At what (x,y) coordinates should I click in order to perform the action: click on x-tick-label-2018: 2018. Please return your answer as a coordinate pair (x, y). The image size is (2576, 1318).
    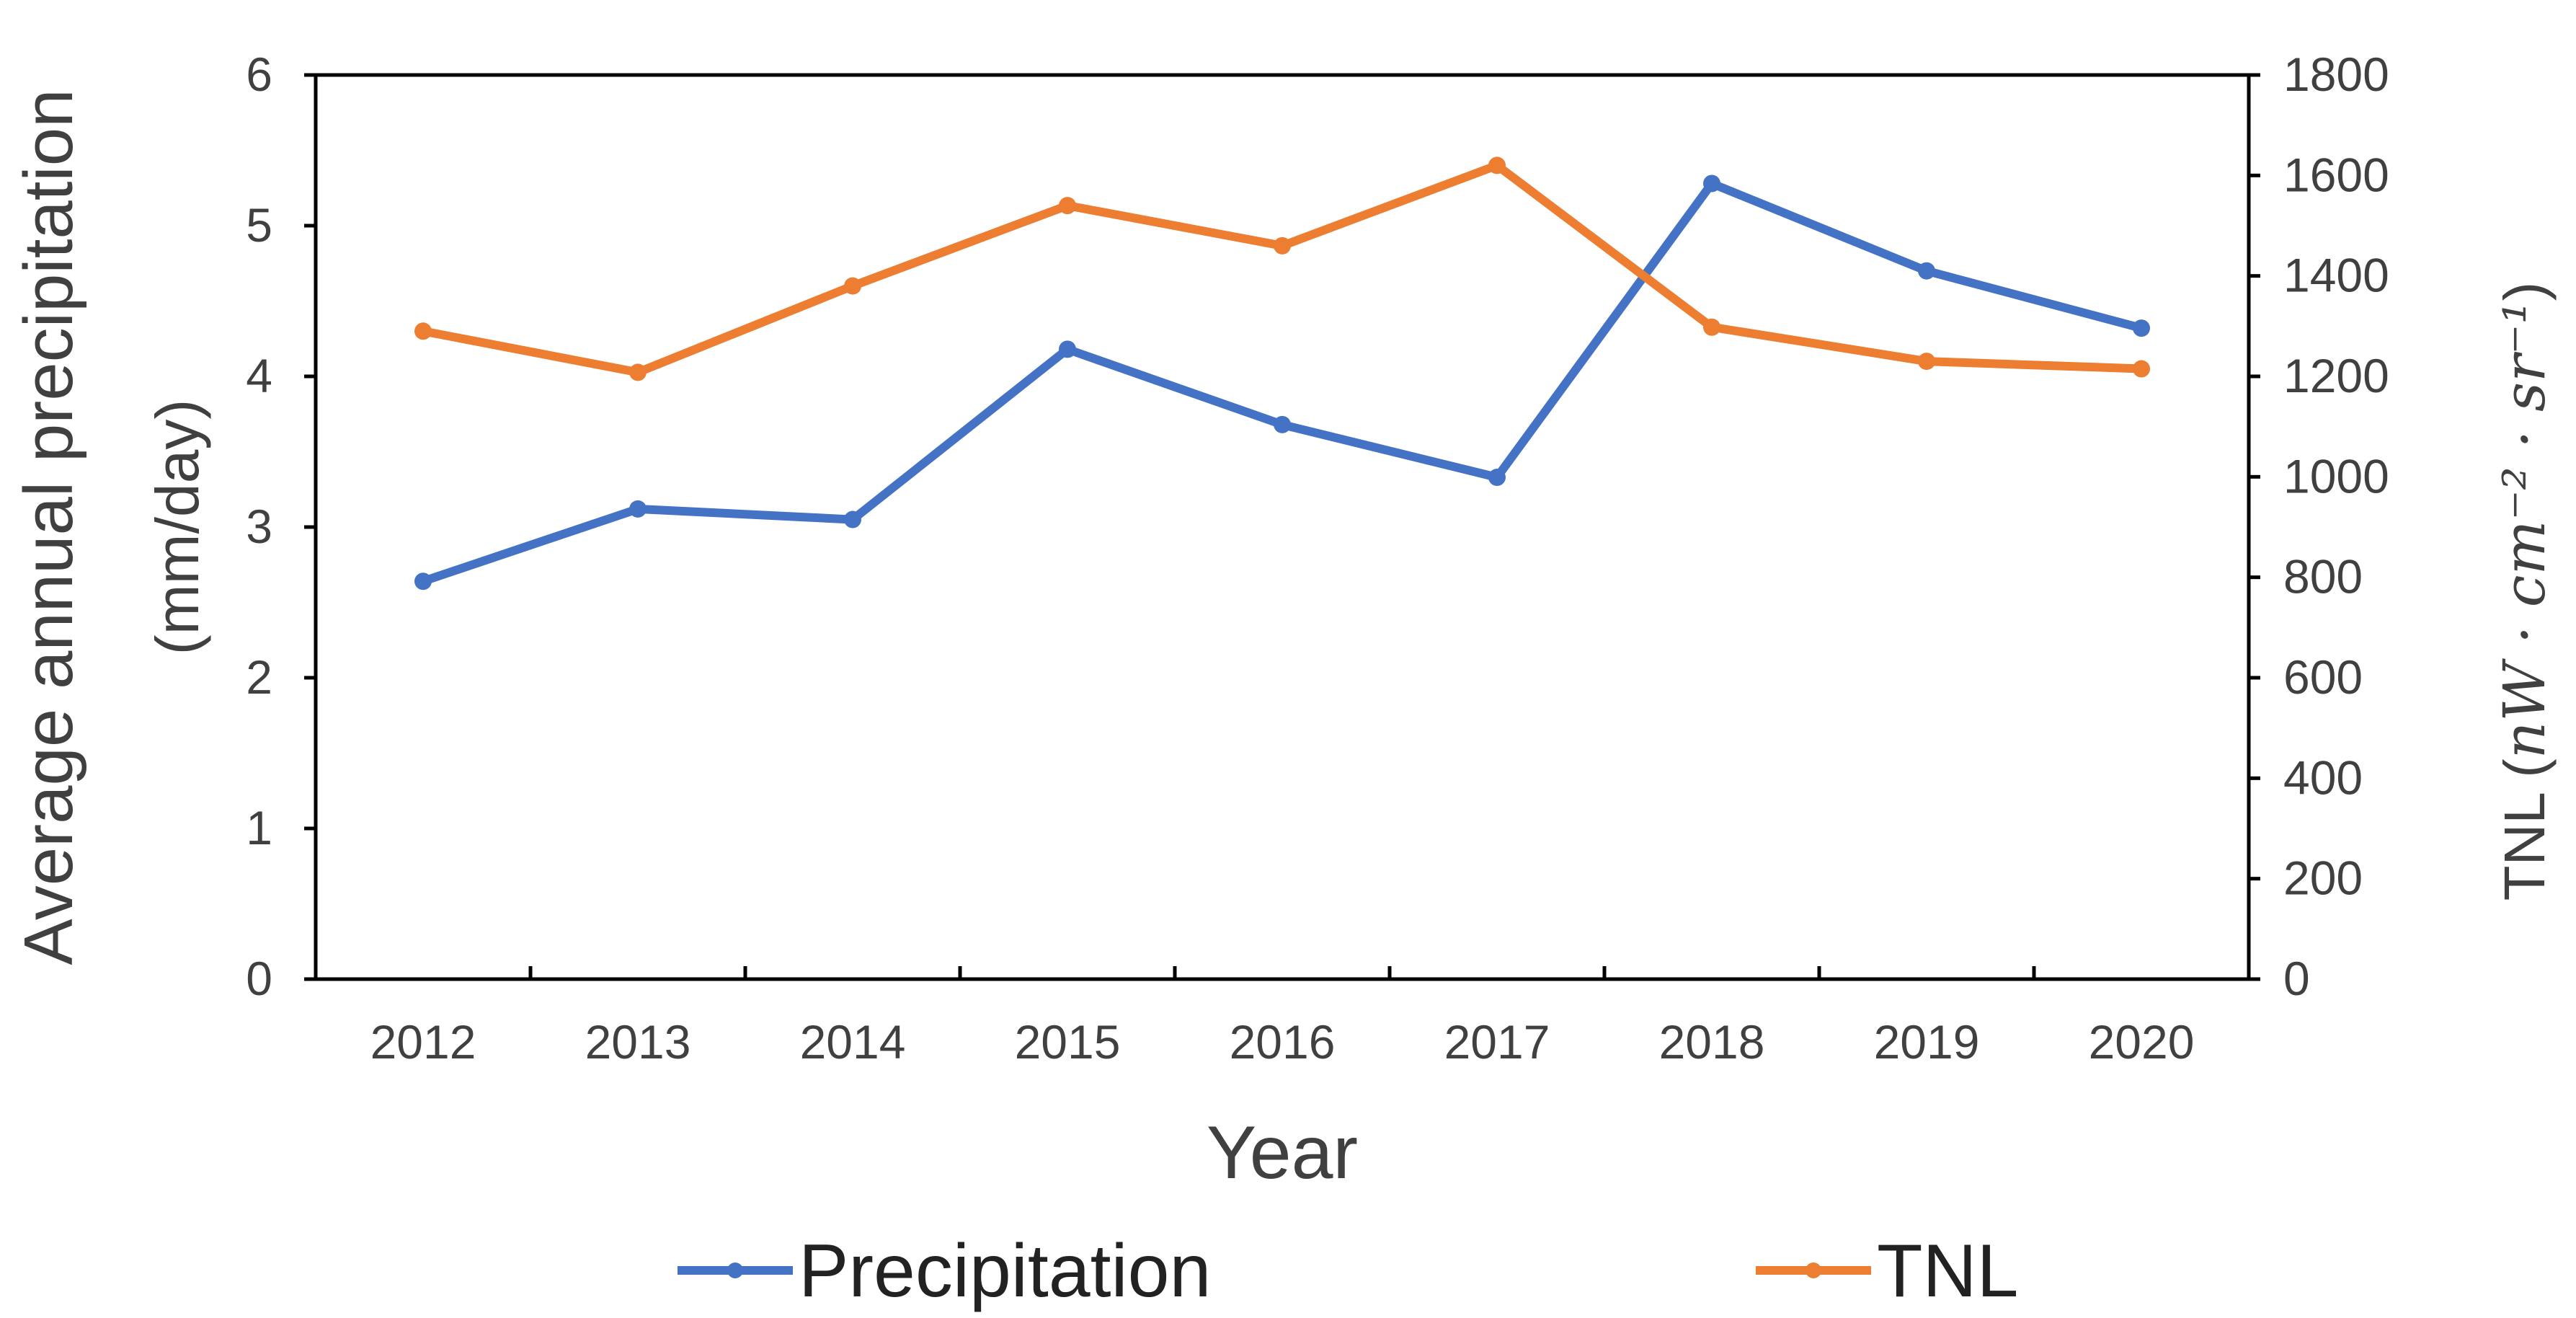
    Looking at the image, I should click on (1712, 1042).